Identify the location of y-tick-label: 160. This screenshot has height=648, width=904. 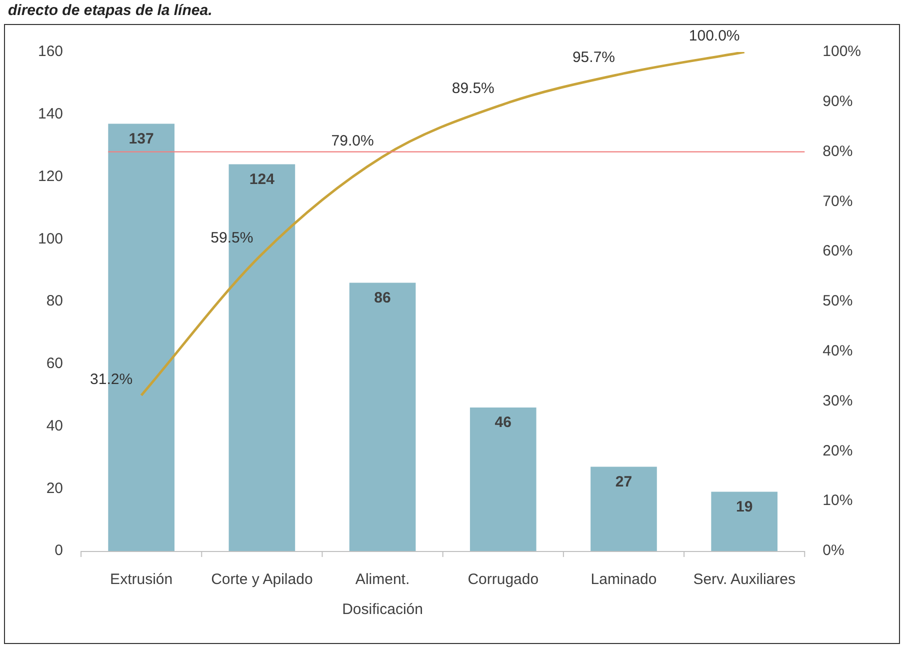
(51, 51).